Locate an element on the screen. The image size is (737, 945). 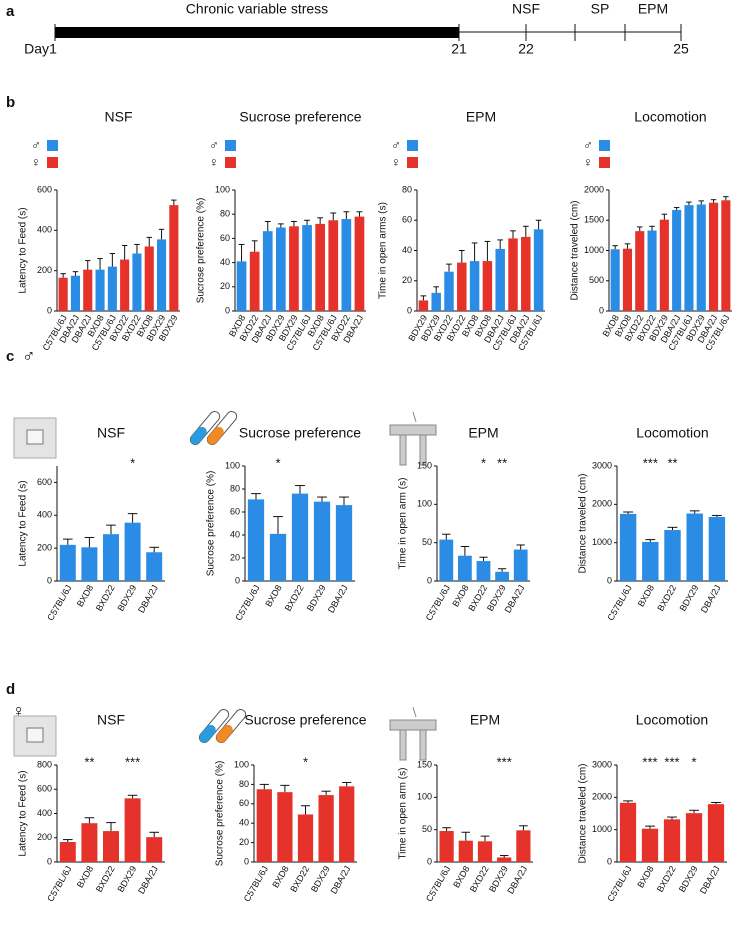
x-tick-label: BXD22 is located at coordinates (105, 598).